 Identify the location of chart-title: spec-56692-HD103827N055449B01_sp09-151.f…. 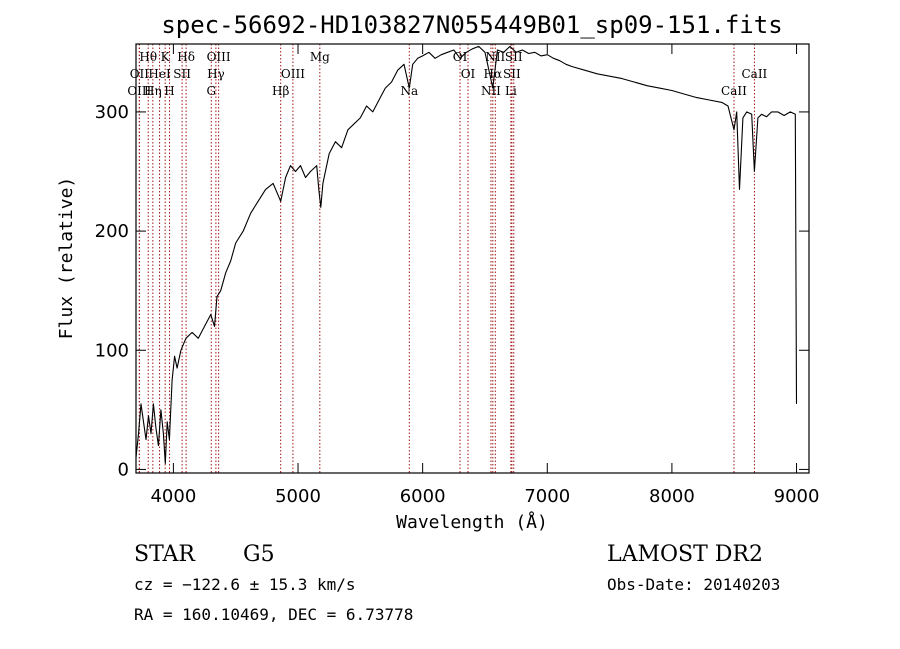
(471, 25).